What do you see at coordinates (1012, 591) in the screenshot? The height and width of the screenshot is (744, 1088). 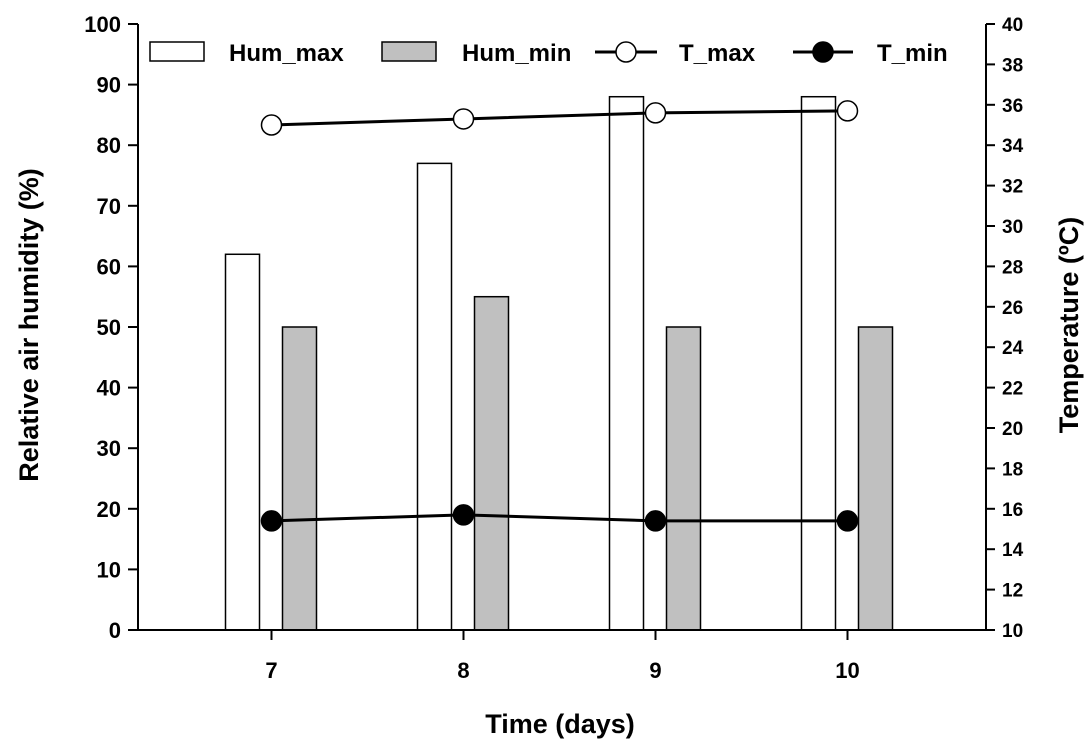 I see `y2-tick-label-12: 12` at bounding box center [1012, 591].